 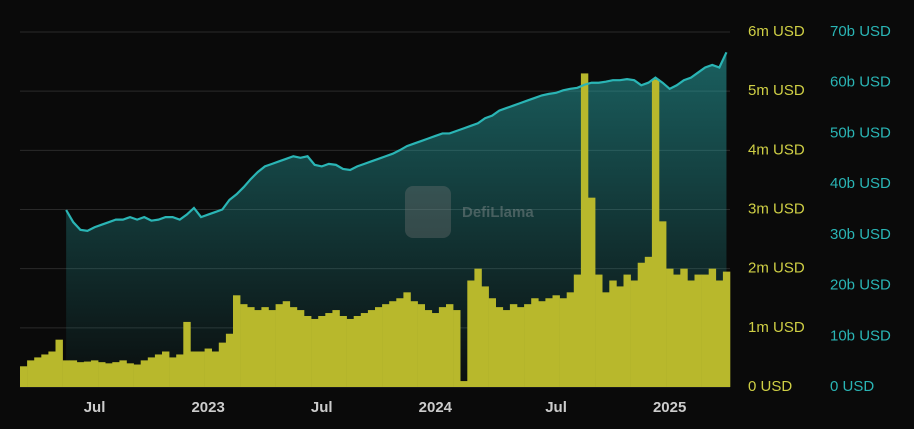 What do you see at coordinates (860, 234) in the screenshot?
I see `y2-tick-label: 30b USD` at bounding box center [860, 234].